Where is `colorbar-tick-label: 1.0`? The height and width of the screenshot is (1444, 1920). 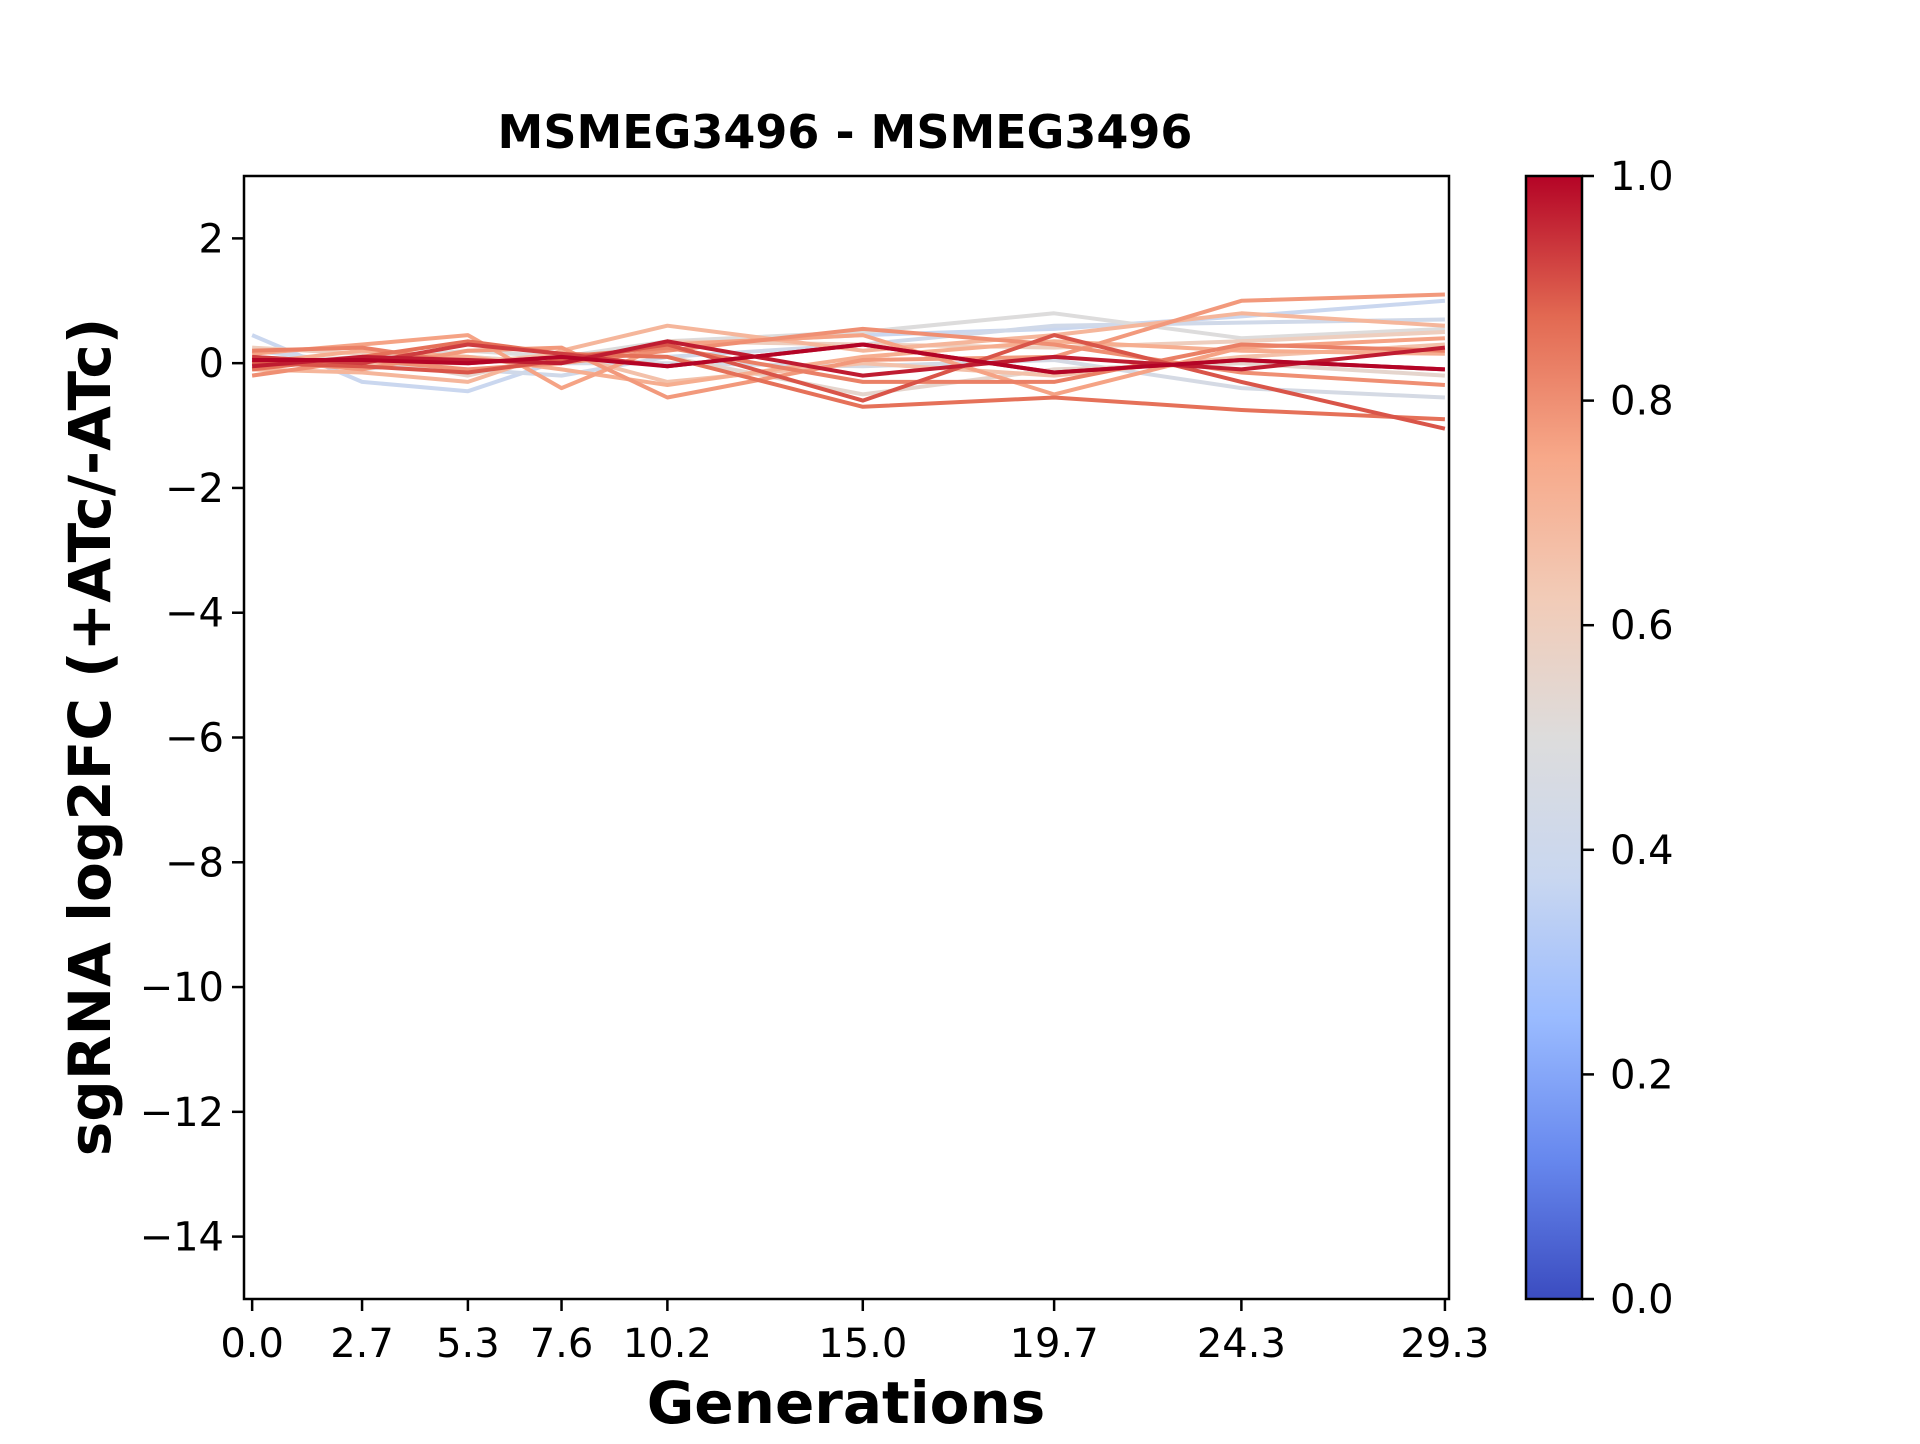 colorbar-tick-label: 1.0 is located at coordinates (1642, 177).